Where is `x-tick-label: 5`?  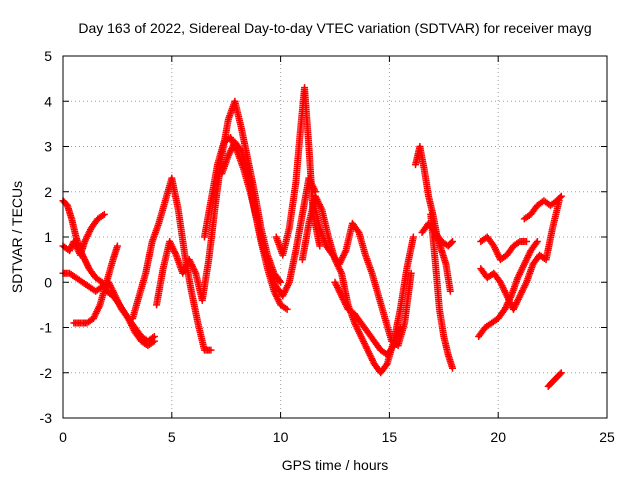
x-tick-label: 5 is located at coordinates (172, 437).